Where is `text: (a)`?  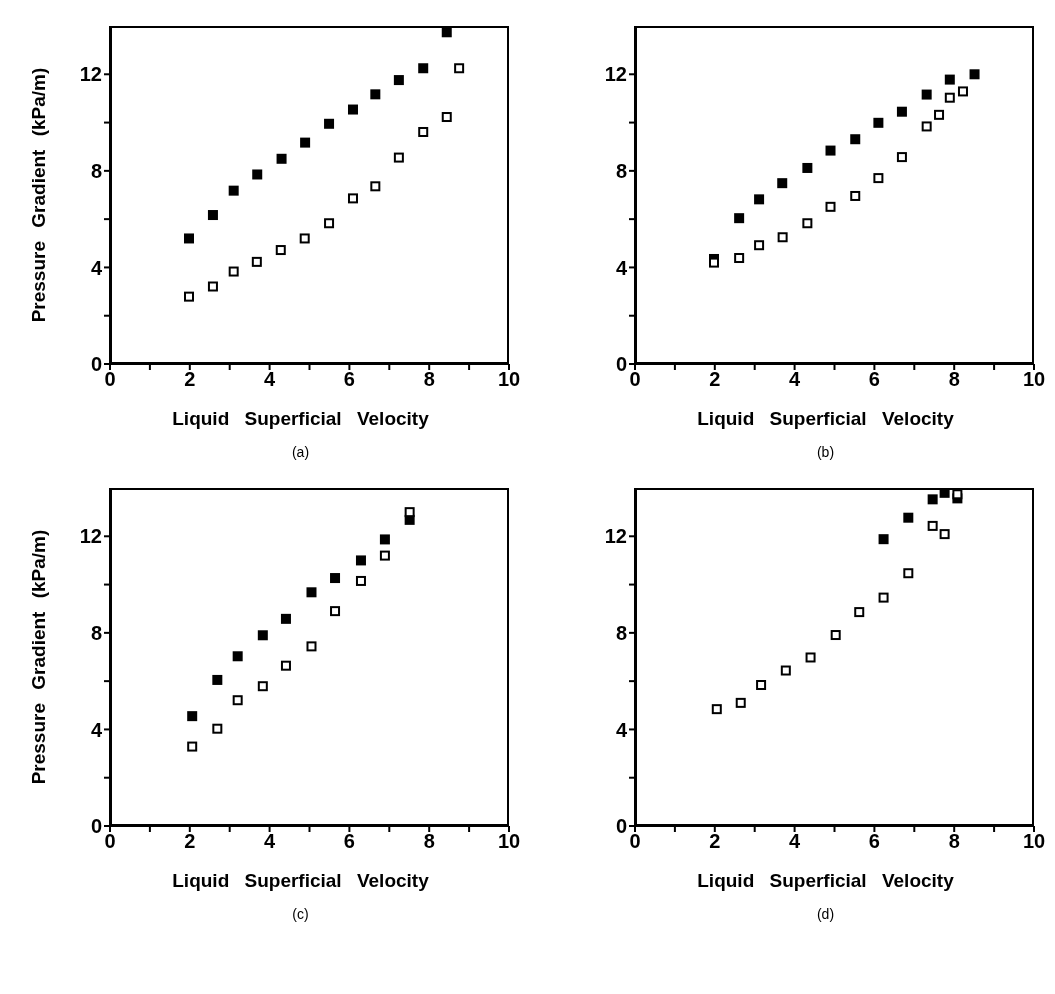
text: (a) is located at coordinates (300, 452).